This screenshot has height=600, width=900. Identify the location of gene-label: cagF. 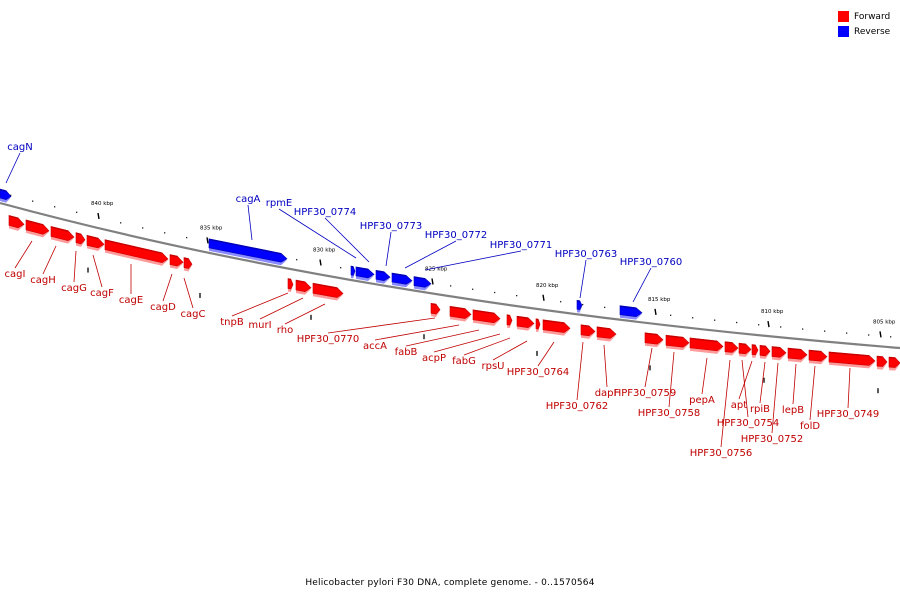
(102, 293).